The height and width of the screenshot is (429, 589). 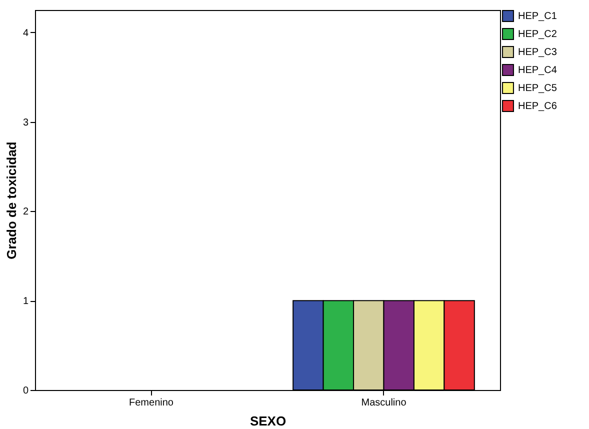 I want to click on legend-label: HEP_C1, so click(x=538, y=16).